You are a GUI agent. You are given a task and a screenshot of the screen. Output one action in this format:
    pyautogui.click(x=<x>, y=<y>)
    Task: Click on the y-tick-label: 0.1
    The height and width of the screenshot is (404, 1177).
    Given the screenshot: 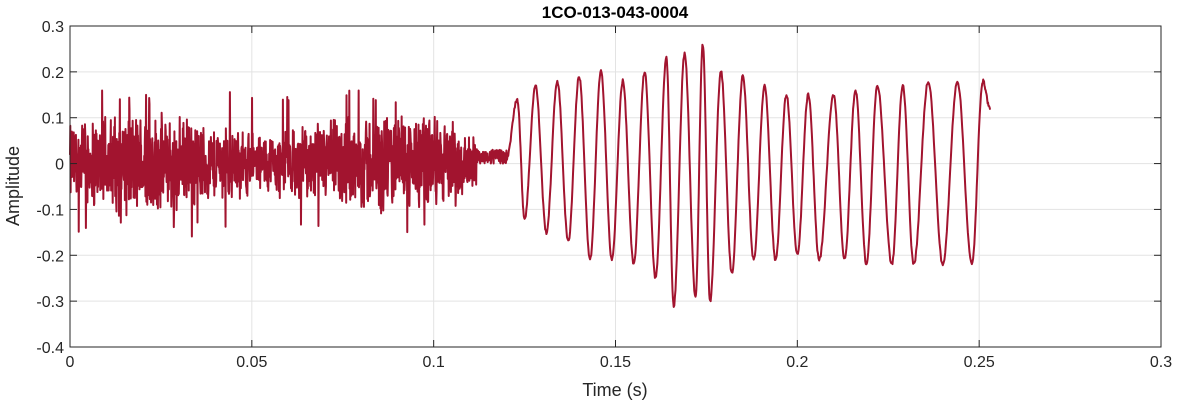 What is the action you would take?
    pyautogui.click(x=53, y=119)
    